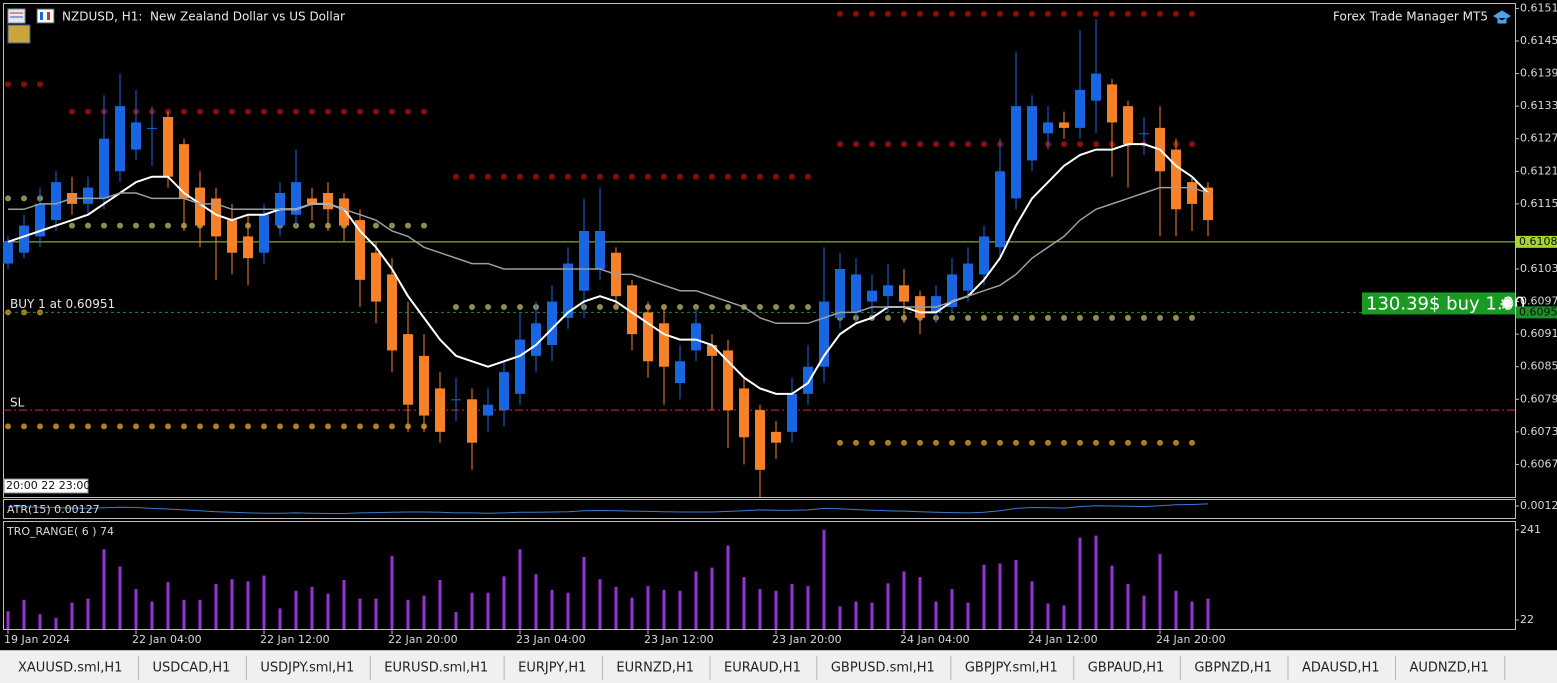 This screenshot has height=683, width=1557. Describe the element at coordinates (1530, 529) in the screenshot. I see `y-tick-label: 241` at that location.